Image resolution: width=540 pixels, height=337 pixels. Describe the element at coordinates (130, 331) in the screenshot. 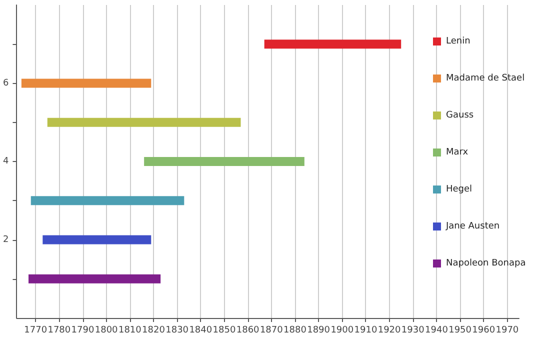

I see `x-tick-label: 1810` at that location.